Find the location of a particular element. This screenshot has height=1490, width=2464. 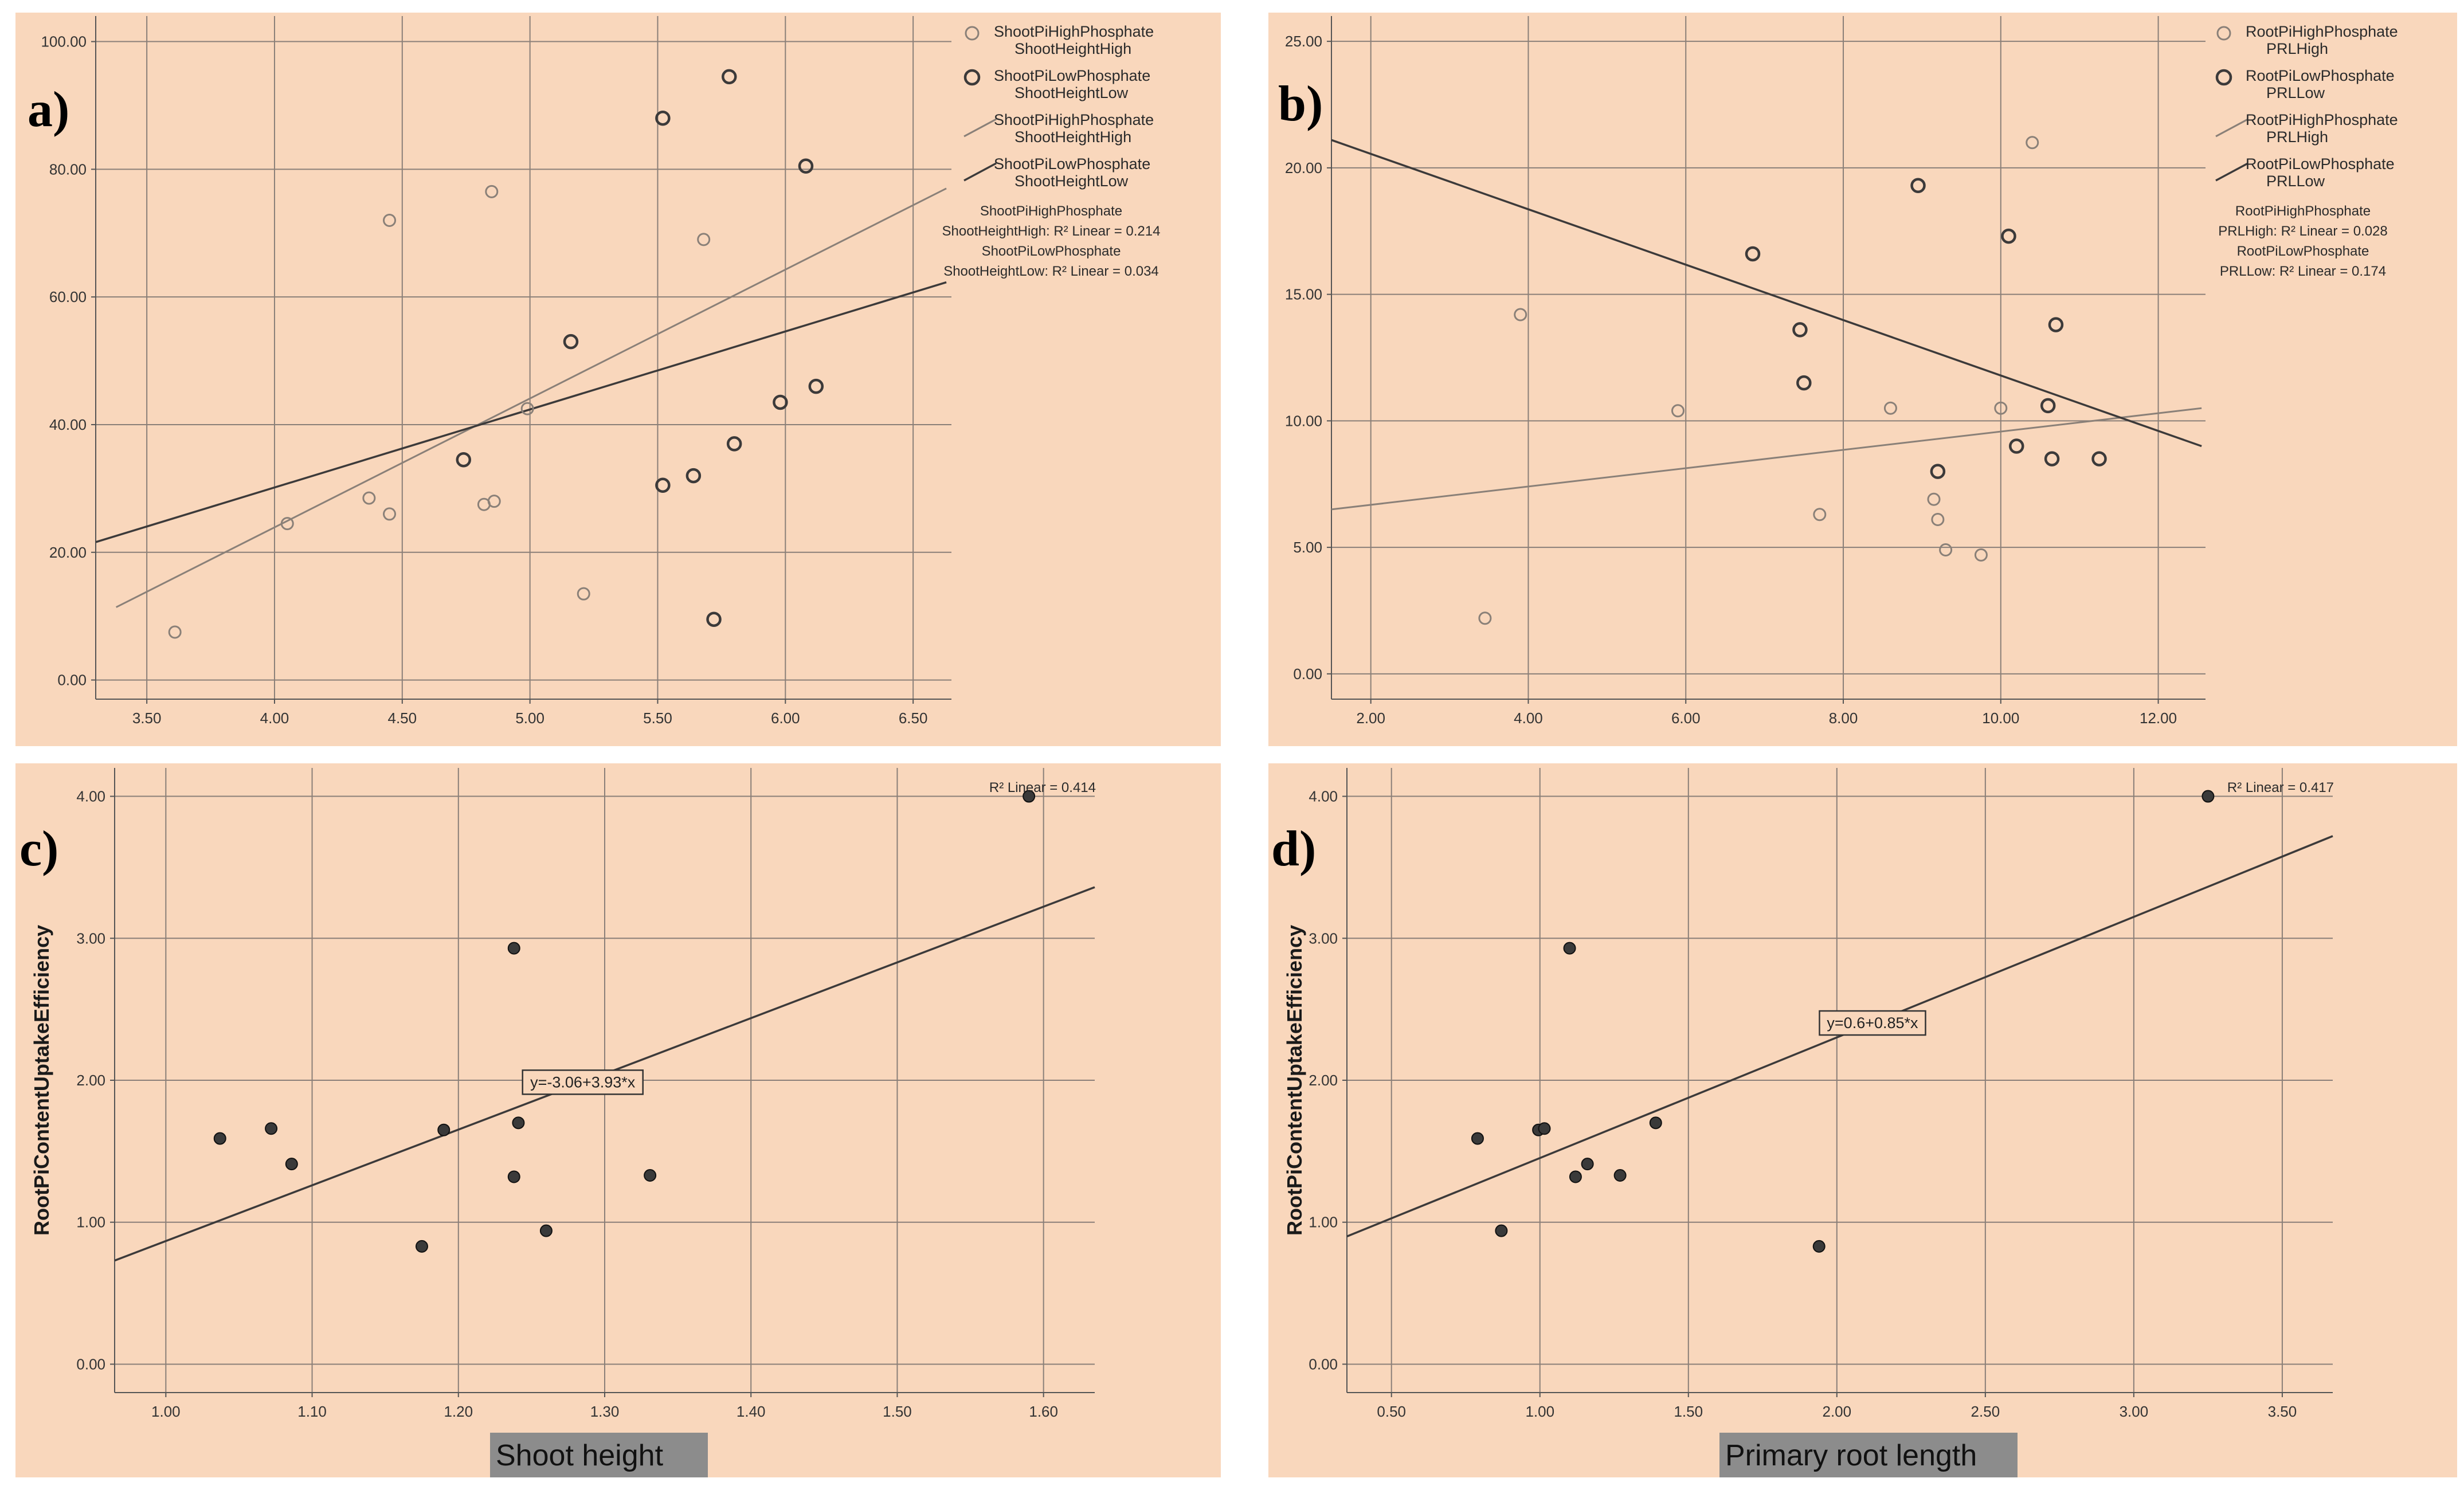

legend-label: ShootPiLowPhosphate is located at coordinates (1072, 75).